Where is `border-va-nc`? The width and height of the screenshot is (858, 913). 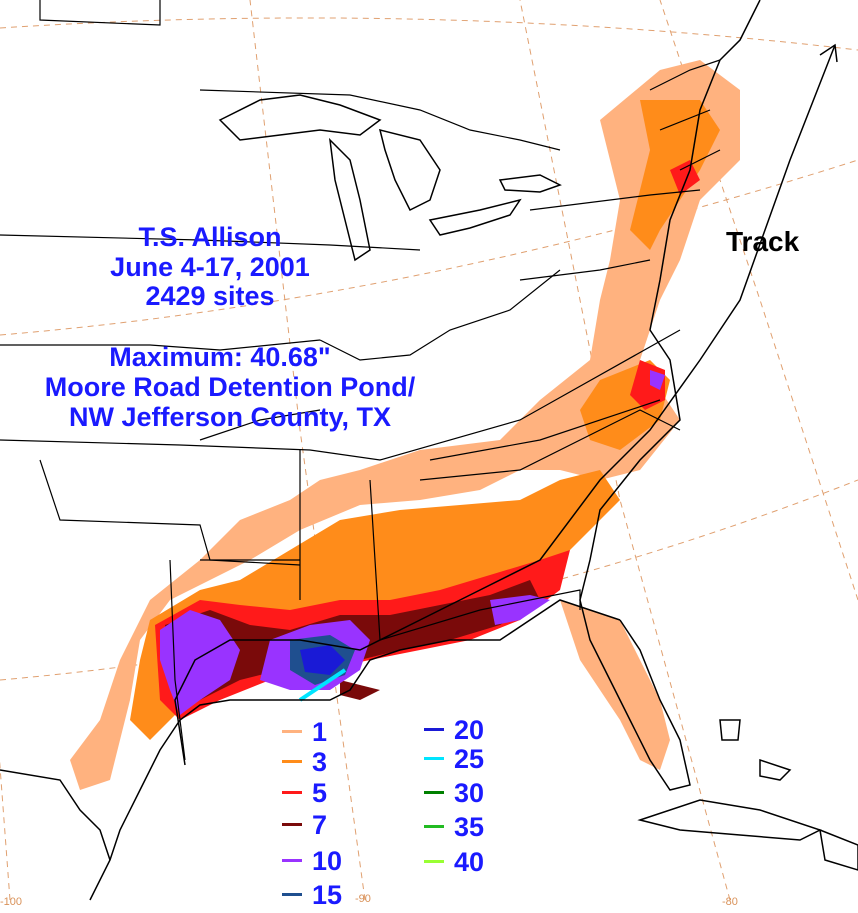
border-va-nc is located at coordinates (545, 430).